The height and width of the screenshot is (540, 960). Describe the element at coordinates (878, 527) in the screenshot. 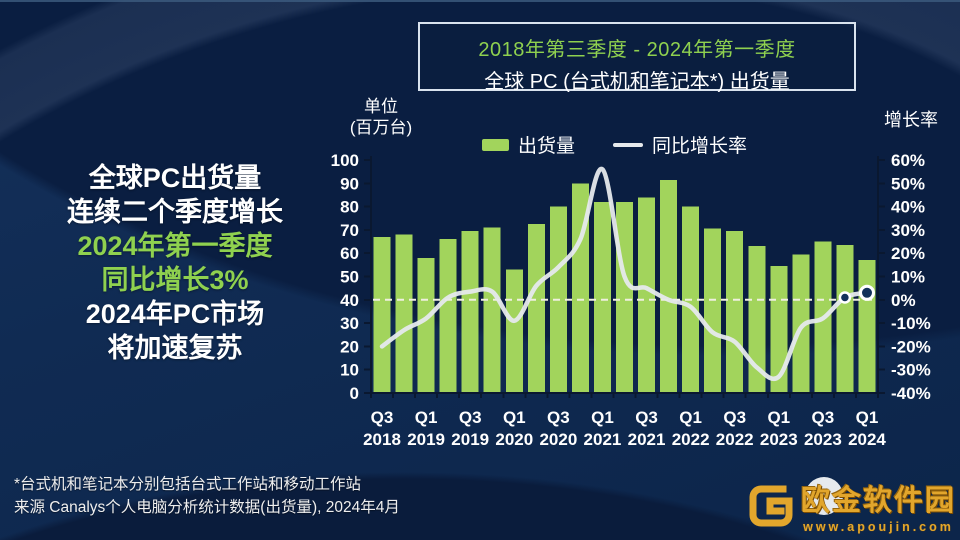

I see `watermark-site-url: www.apoujin.com` at that location.